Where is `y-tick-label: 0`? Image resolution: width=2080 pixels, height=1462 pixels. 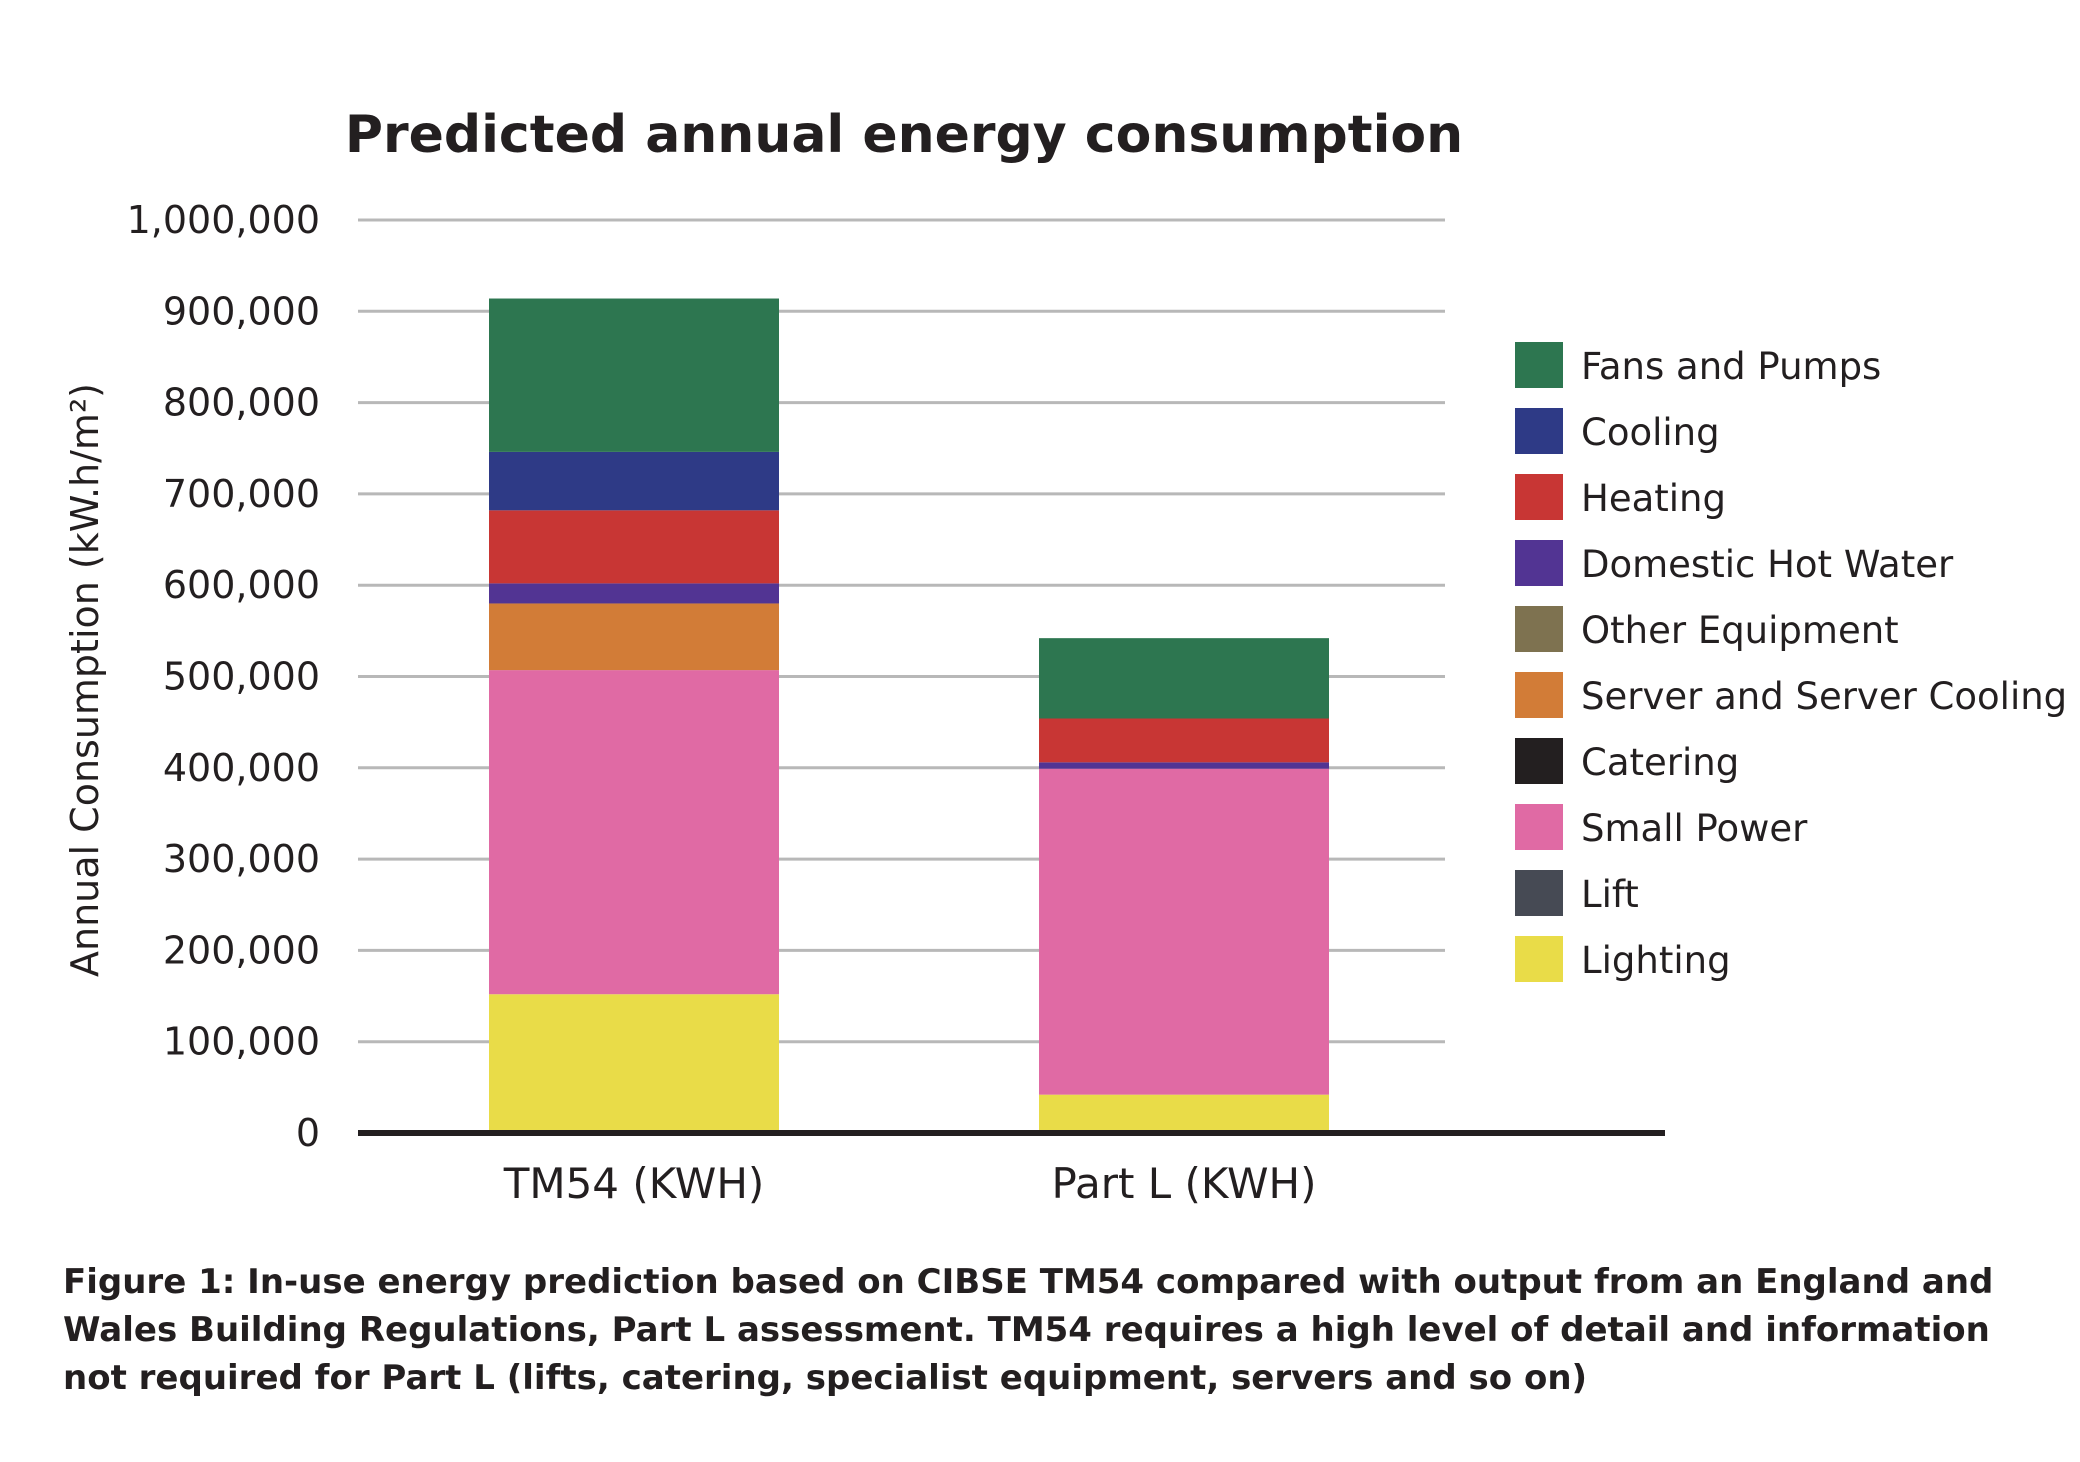
y-tick-label: 0 is located at coordinates (308, 1133).